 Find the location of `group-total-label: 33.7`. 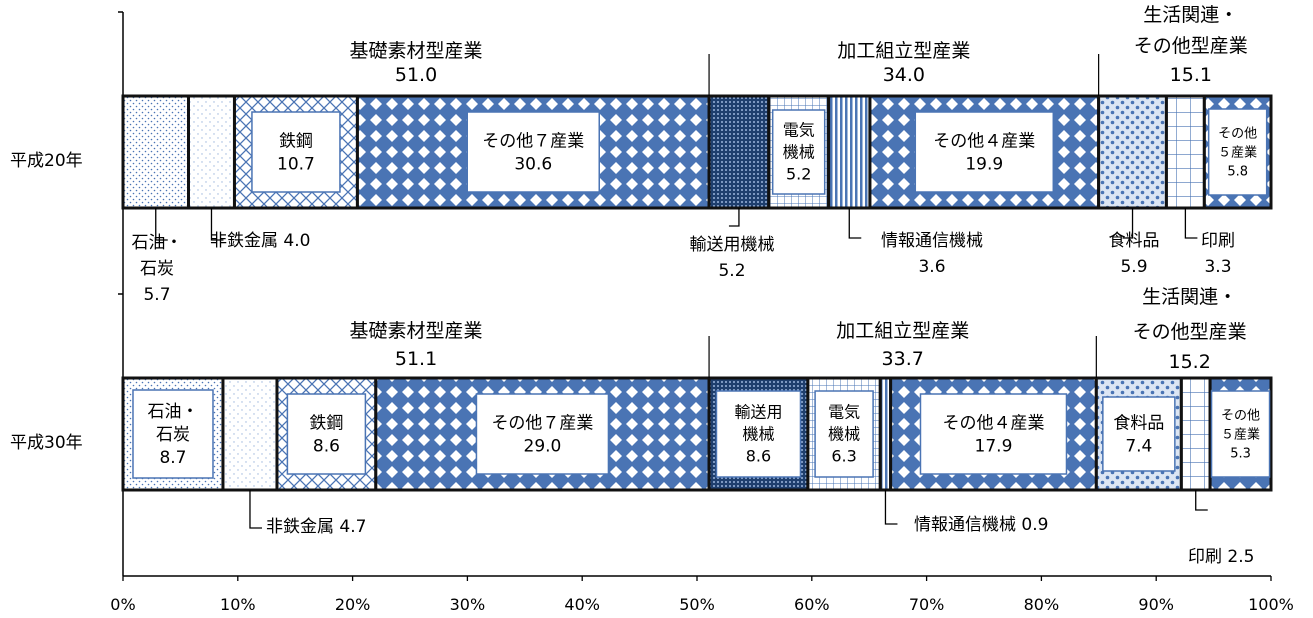

group-total-label: 33.7 is located at coordinates (903, 359).